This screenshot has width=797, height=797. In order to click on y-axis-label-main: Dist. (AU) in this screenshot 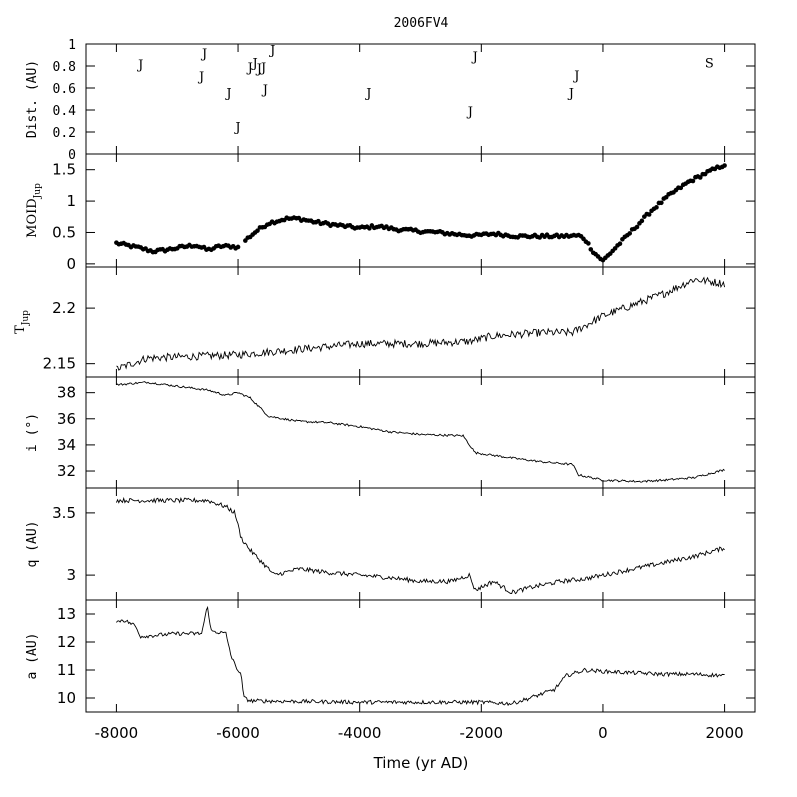, I will do `click(32, 99)`.